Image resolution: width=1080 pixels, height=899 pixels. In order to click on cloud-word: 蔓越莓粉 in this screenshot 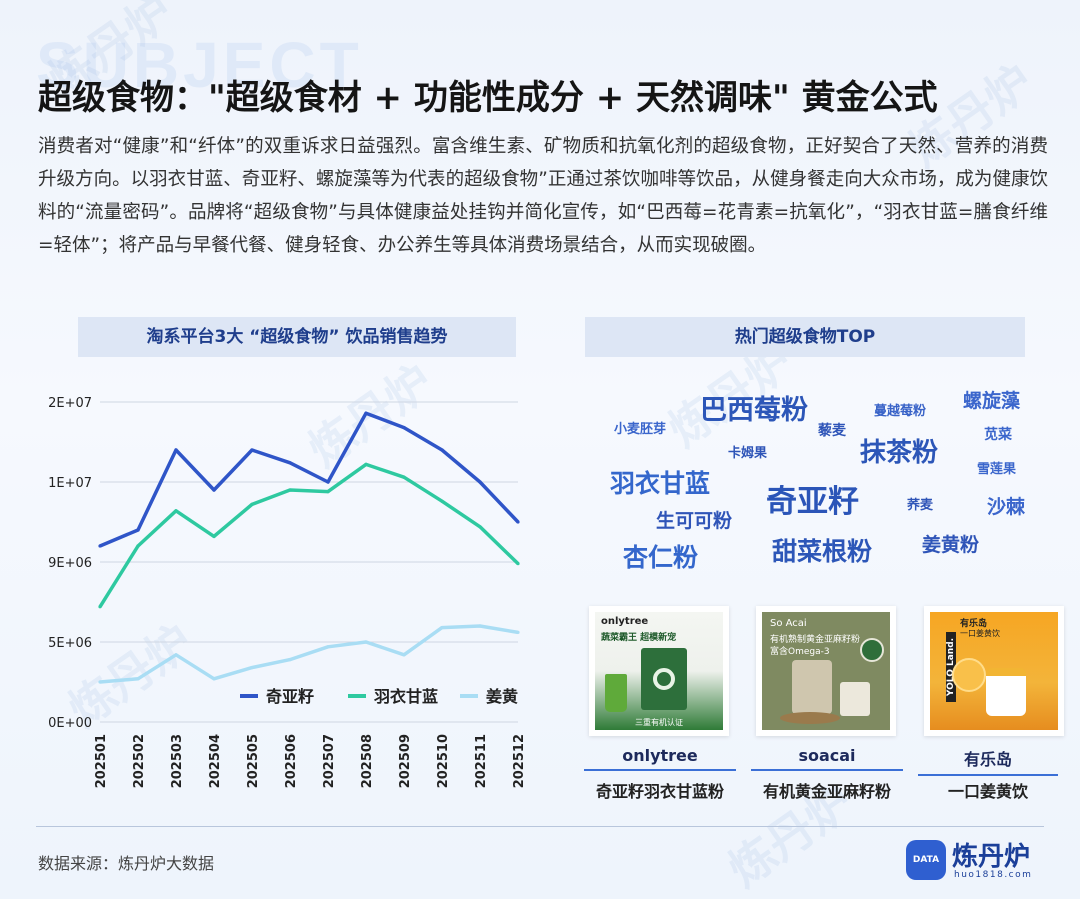, I will do `click(900, 411)`.